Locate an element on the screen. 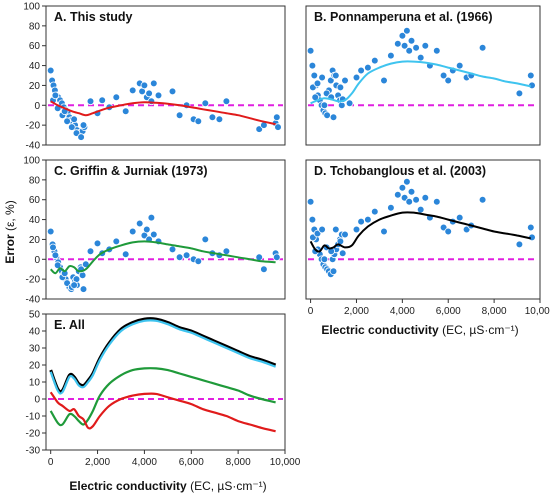  y-tick-label: 40 is located at coordinates (35, 332).